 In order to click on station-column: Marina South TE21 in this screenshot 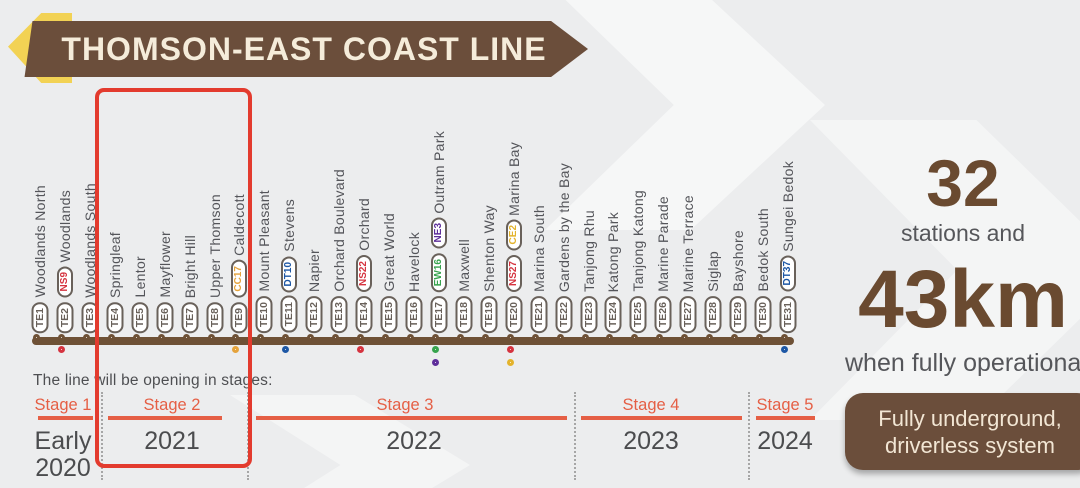, I will do `click(539, 269)`.